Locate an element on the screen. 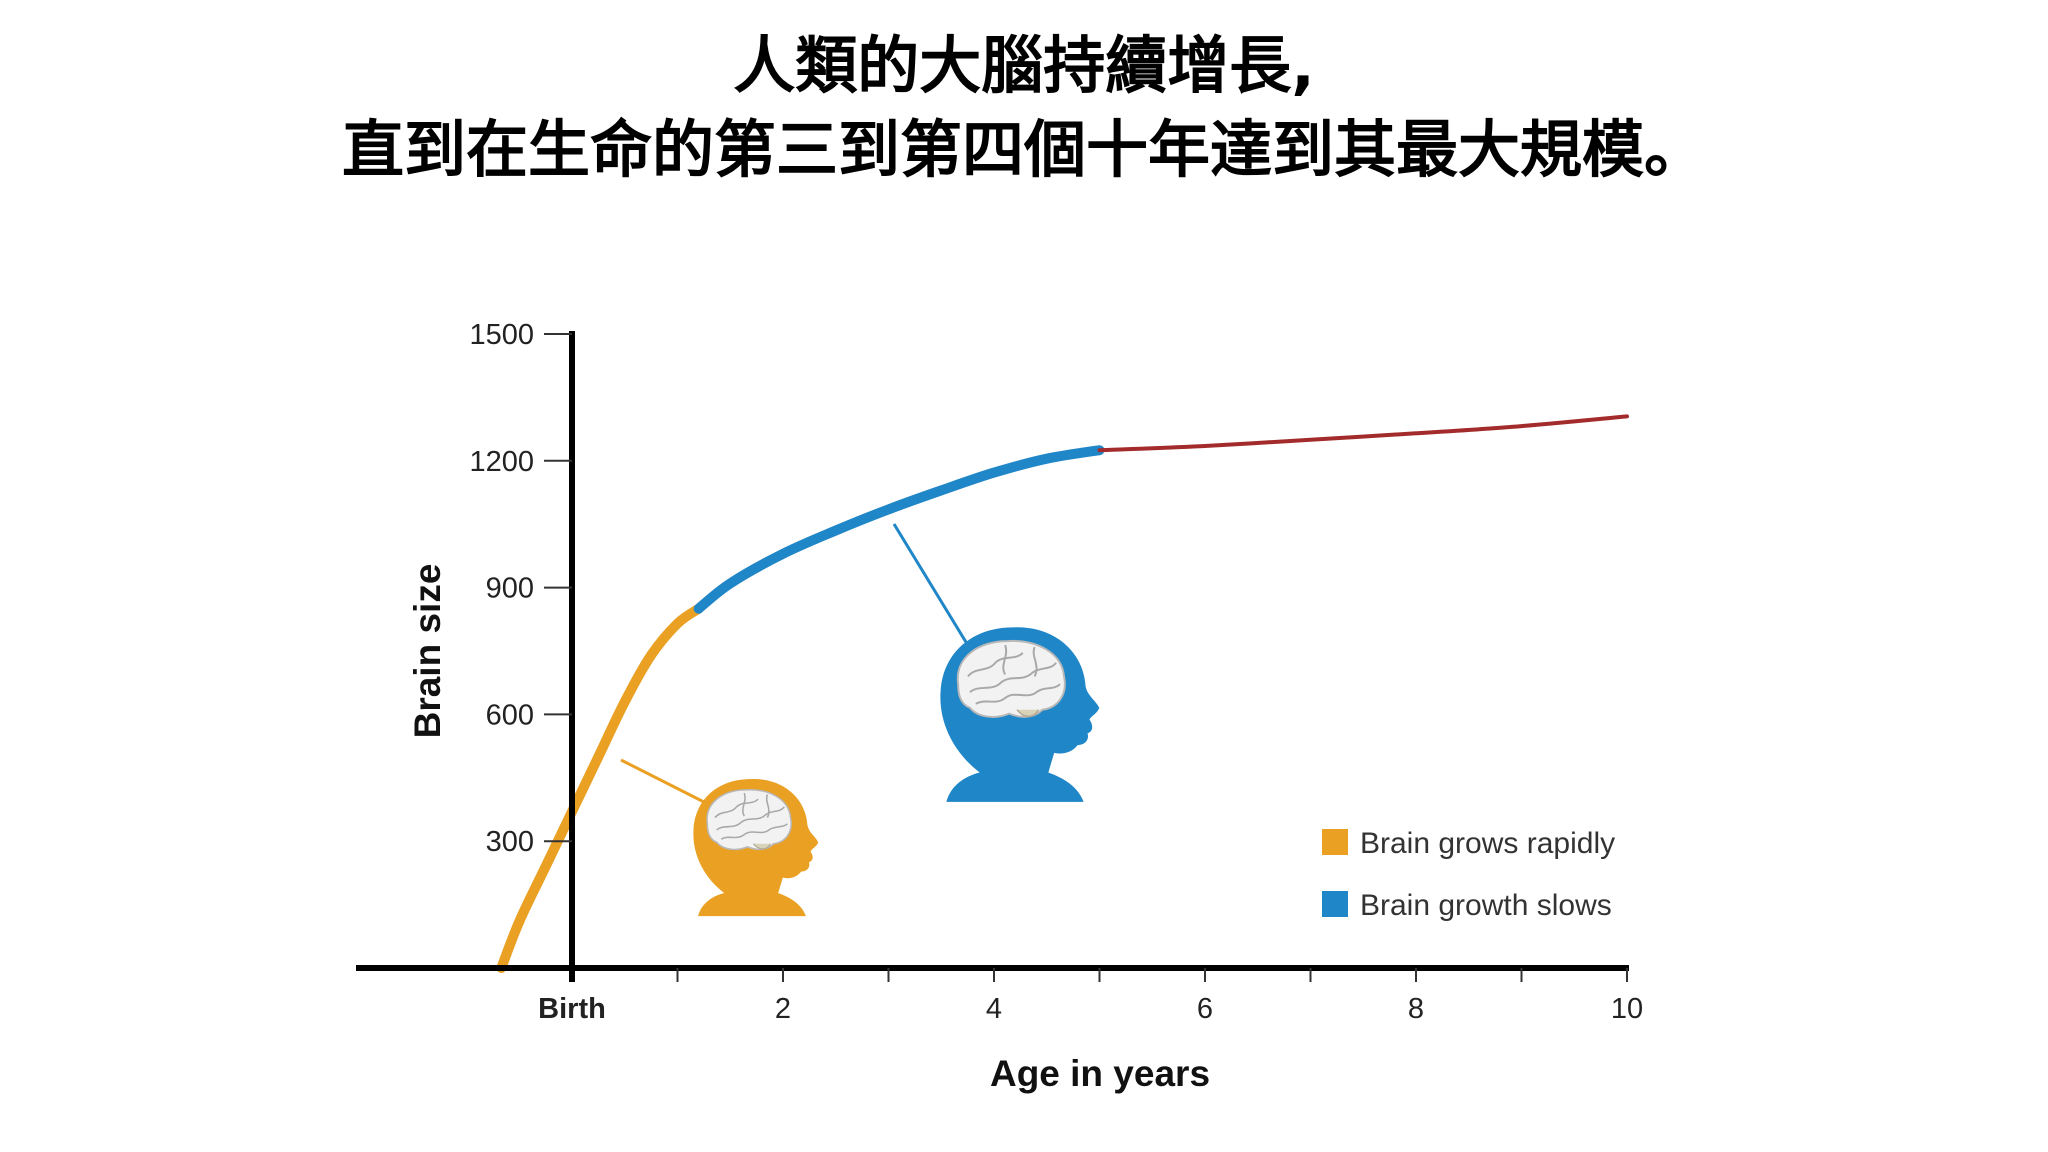 The height and width of the screenshot is (1152, 2048). y-tick-label: 900 is located at coordinates (510, 589).